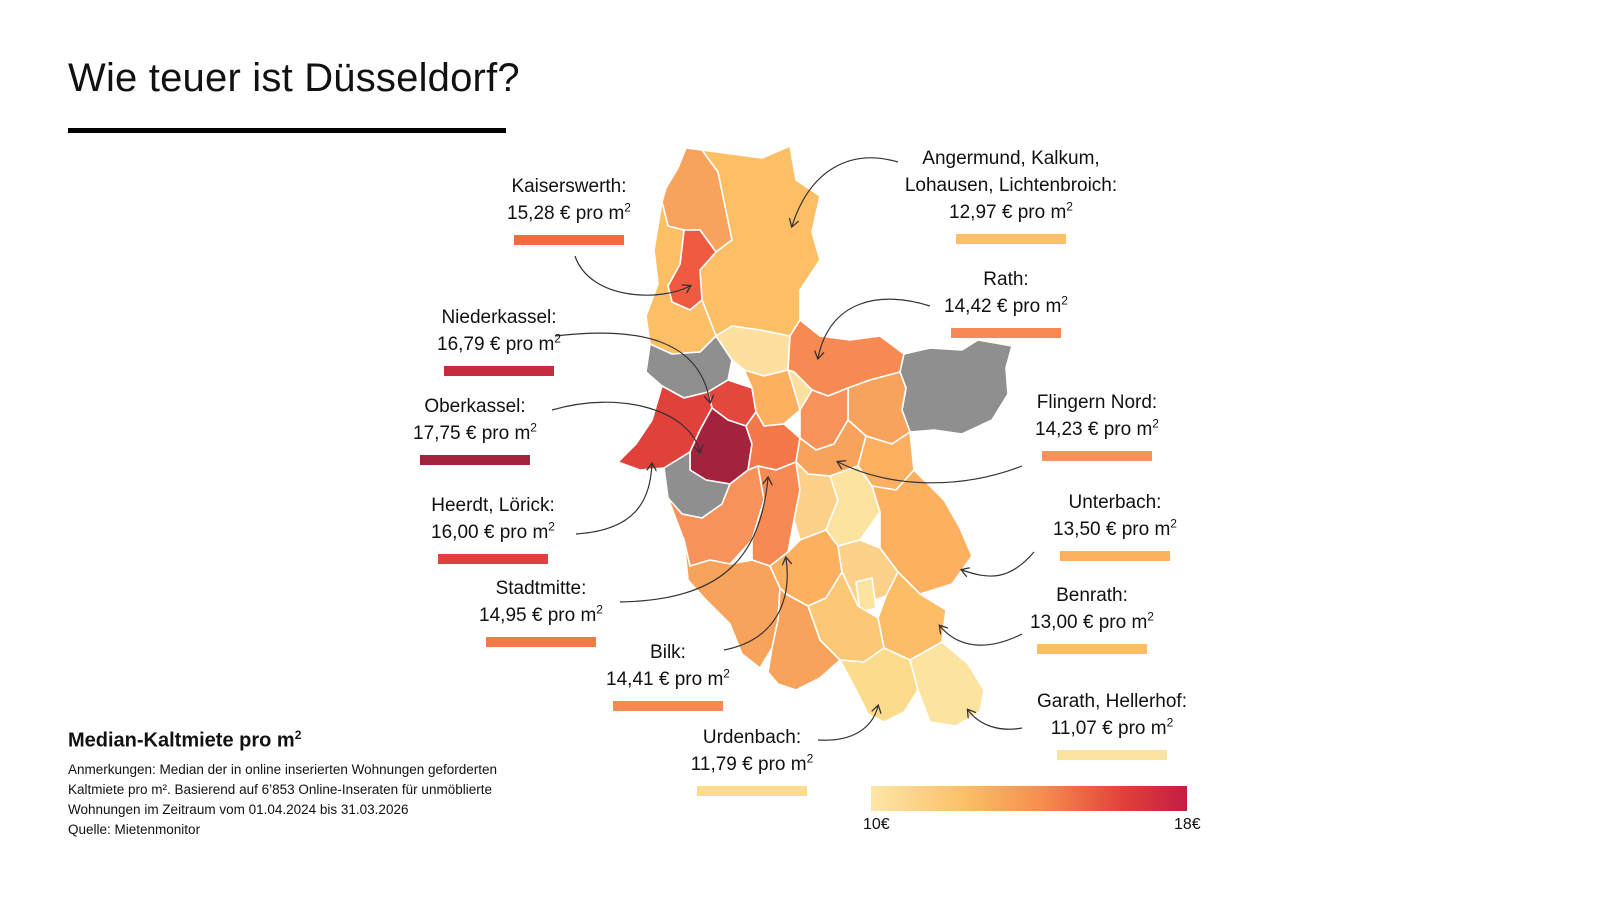 The height and width of the screenshot is (901, 1601). What do you see at coordinates (1112, 727) in the screenshot?
I see `district-value: 11,07 € pro m2` at bounding box center [1112, 727].